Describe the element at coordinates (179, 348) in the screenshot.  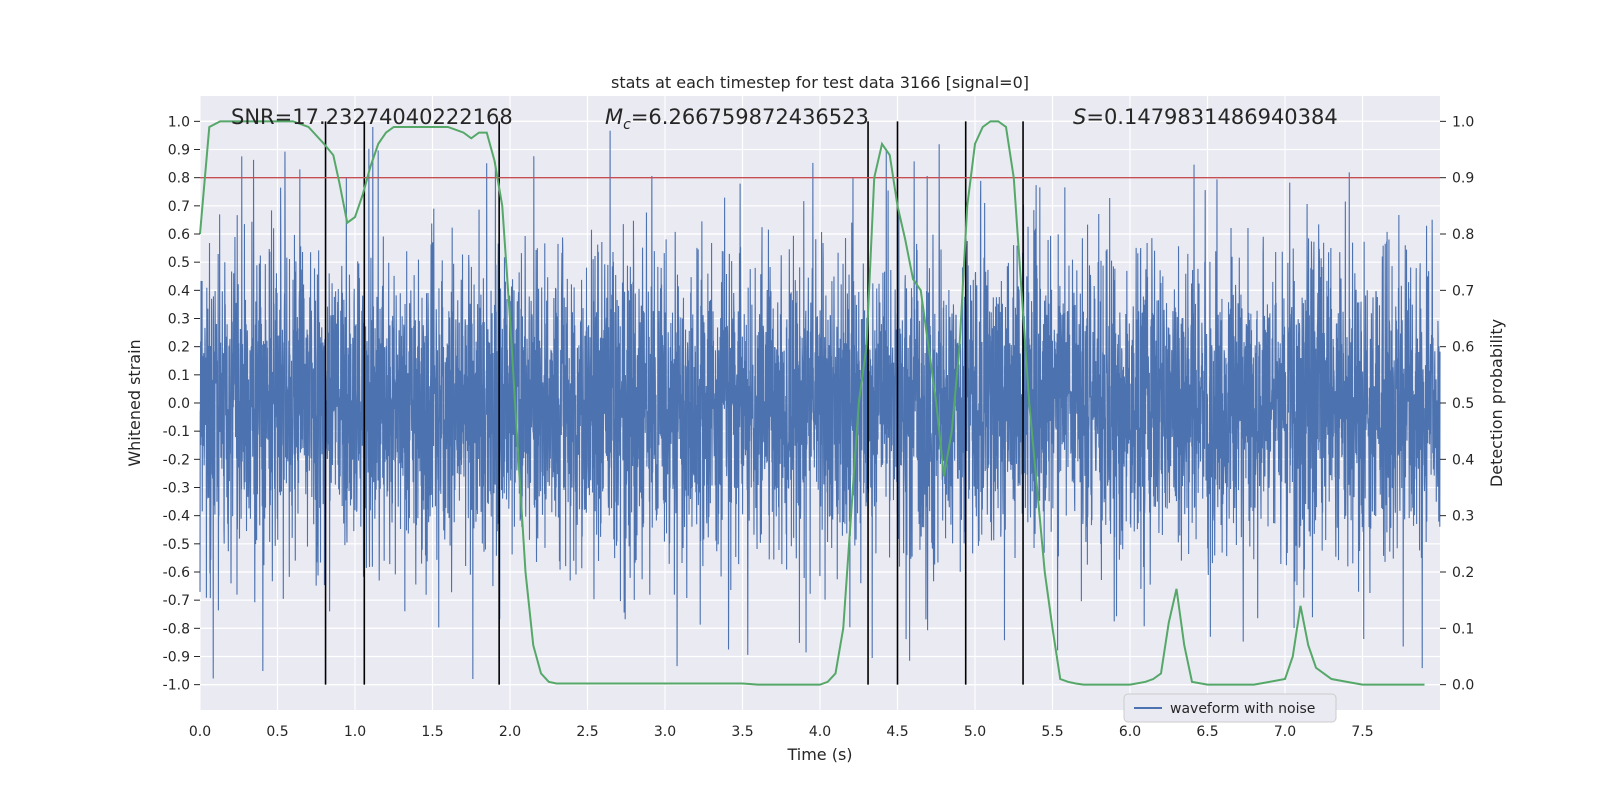
I see `y-tick-label-left: 0.2` at that location.